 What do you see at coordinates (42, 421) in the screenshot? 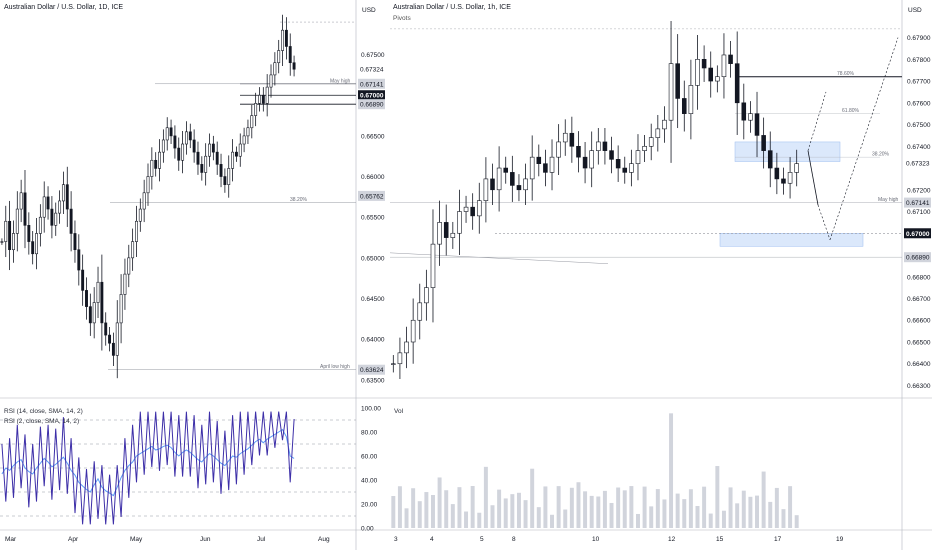
I see `rsi-2-label: RSI (2, close, SMA, 14, 2)` at bounding box center [42, 421].